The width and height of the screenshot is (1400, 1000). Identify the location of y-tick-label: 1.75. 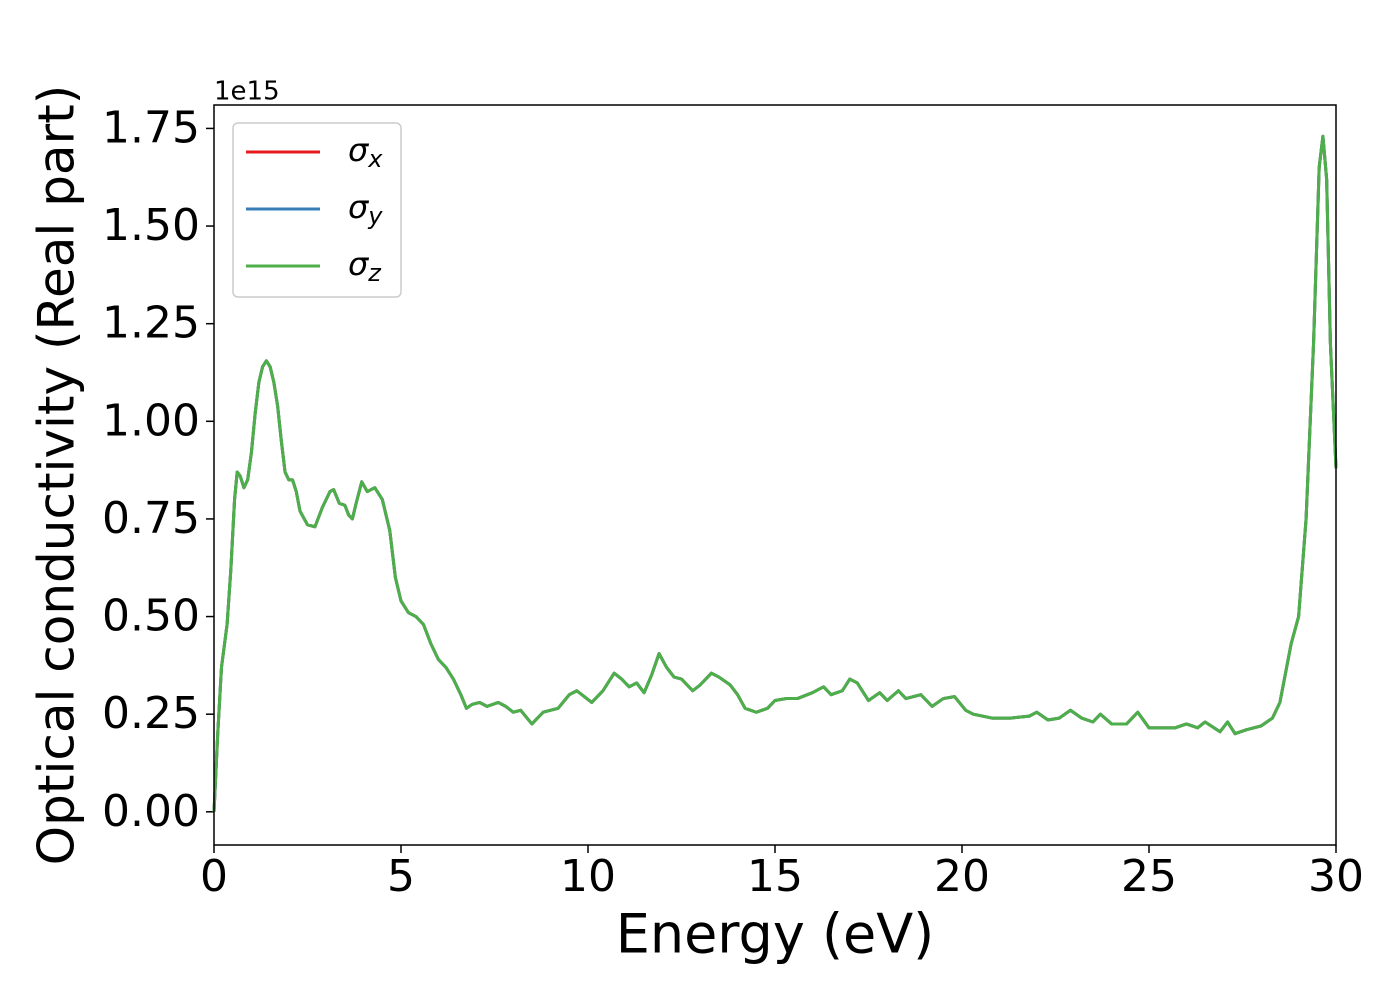
(151, 127).